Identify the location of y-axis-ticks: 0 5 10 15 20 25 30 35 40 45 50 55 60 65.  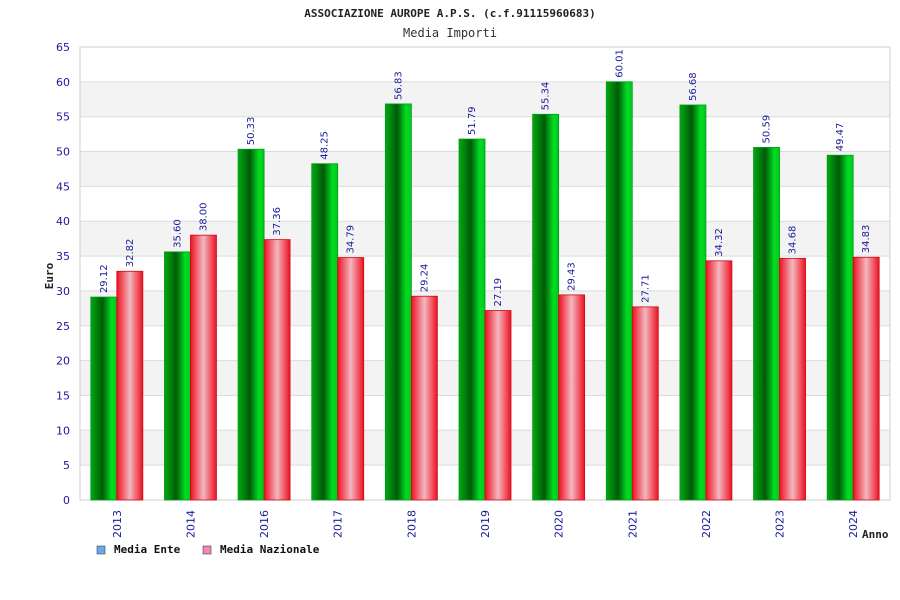
(63, 274).